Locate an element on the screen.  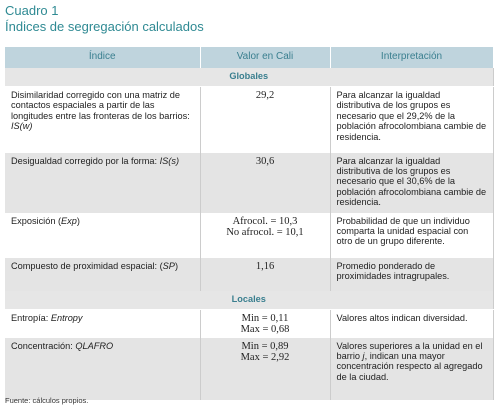
column-header: Valor en Cali is located at coordinates (265, 57).